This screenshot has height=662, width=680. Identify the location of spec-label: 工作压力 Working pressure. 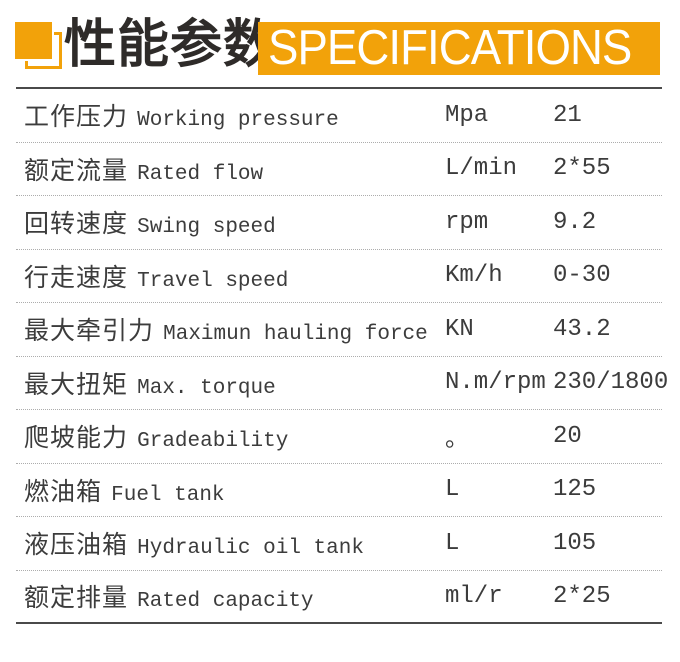
(230, 115).